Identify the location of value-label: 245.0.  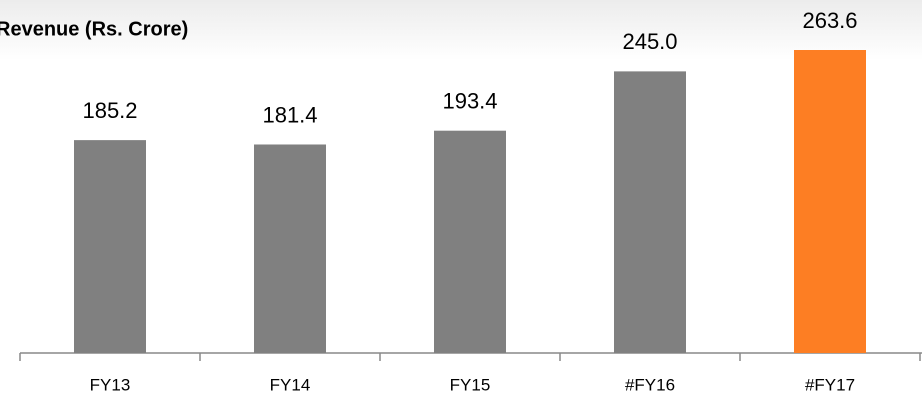
(649, 41).